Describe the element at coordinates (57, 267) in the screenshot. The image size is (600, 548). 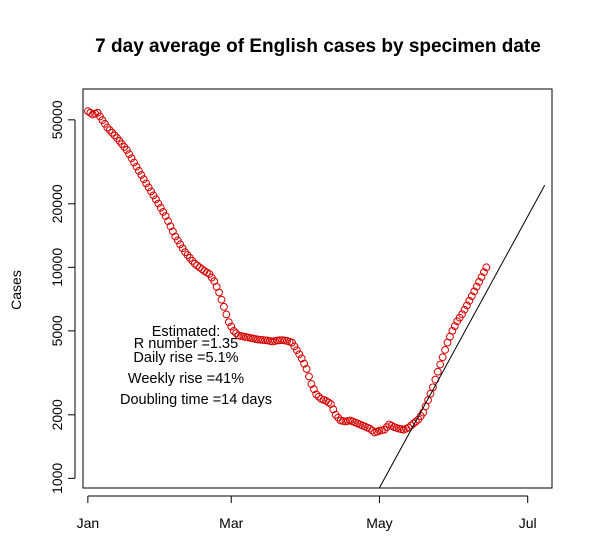
I see `y-tick-label: 10000` at that location.